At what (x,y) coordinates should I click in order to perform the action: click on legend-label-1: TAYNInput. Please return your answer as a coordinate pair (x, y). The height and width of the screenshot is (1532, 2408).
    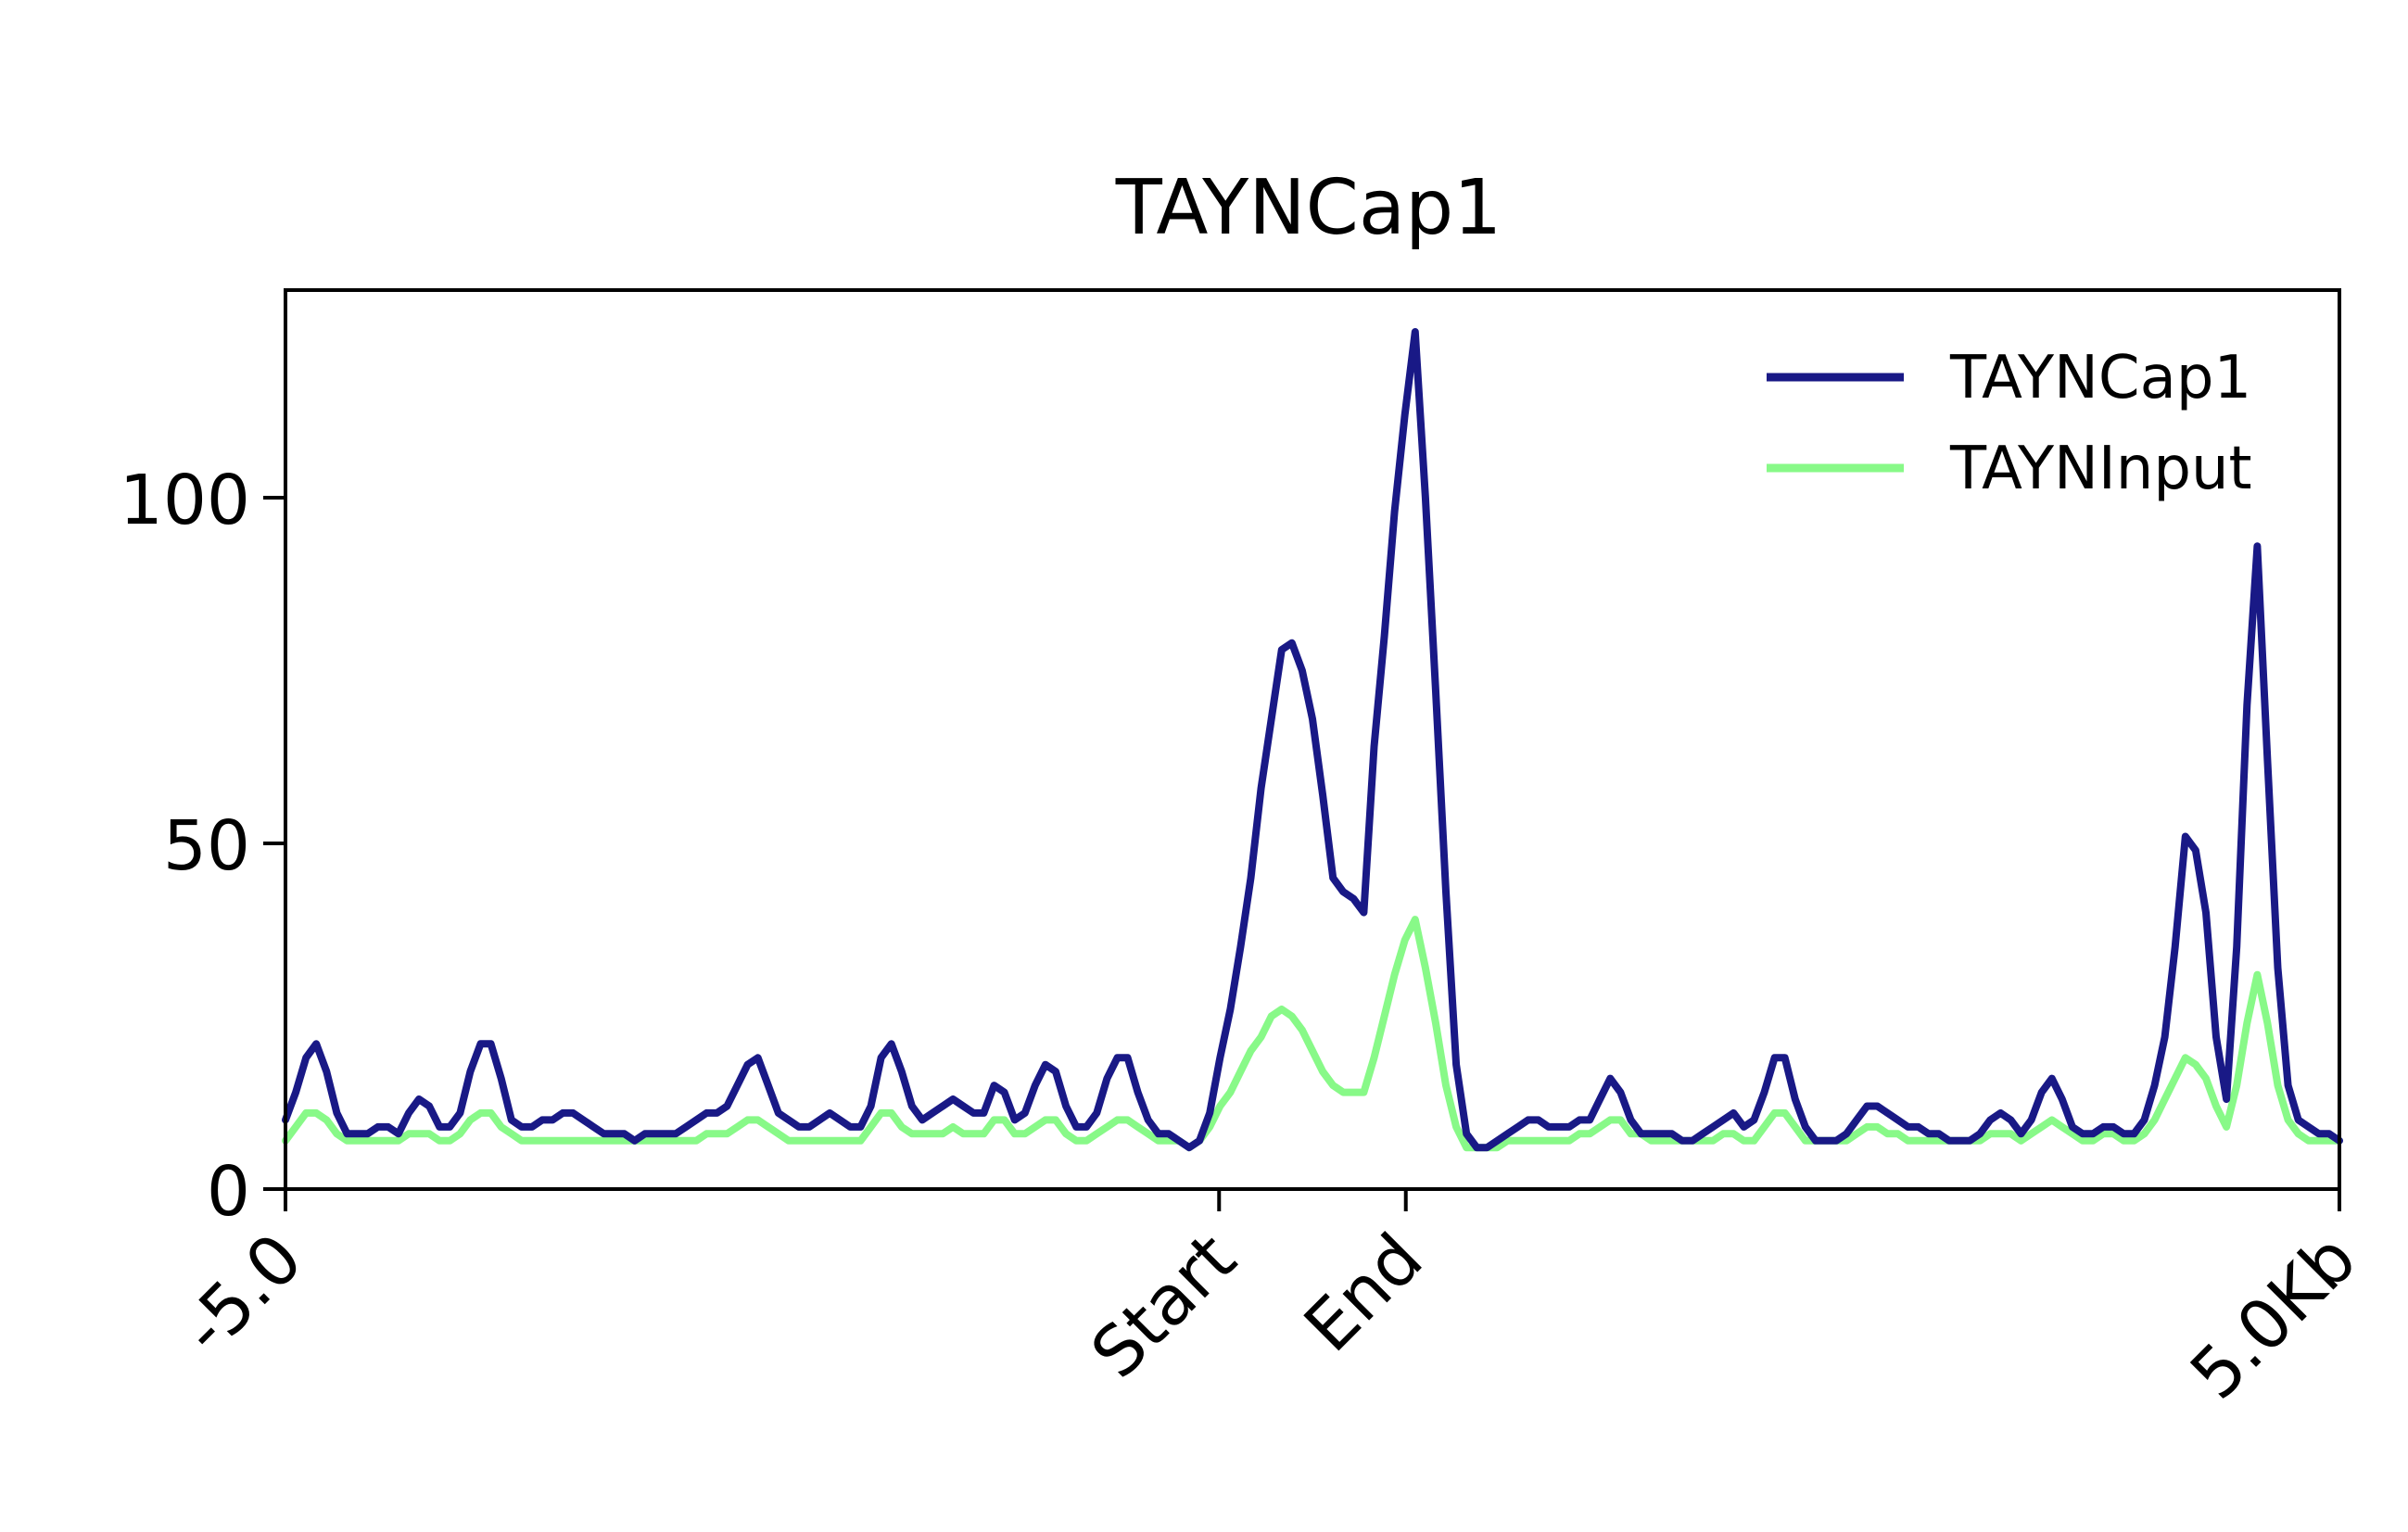
    Looking at the image, I should click on (2100, 469).